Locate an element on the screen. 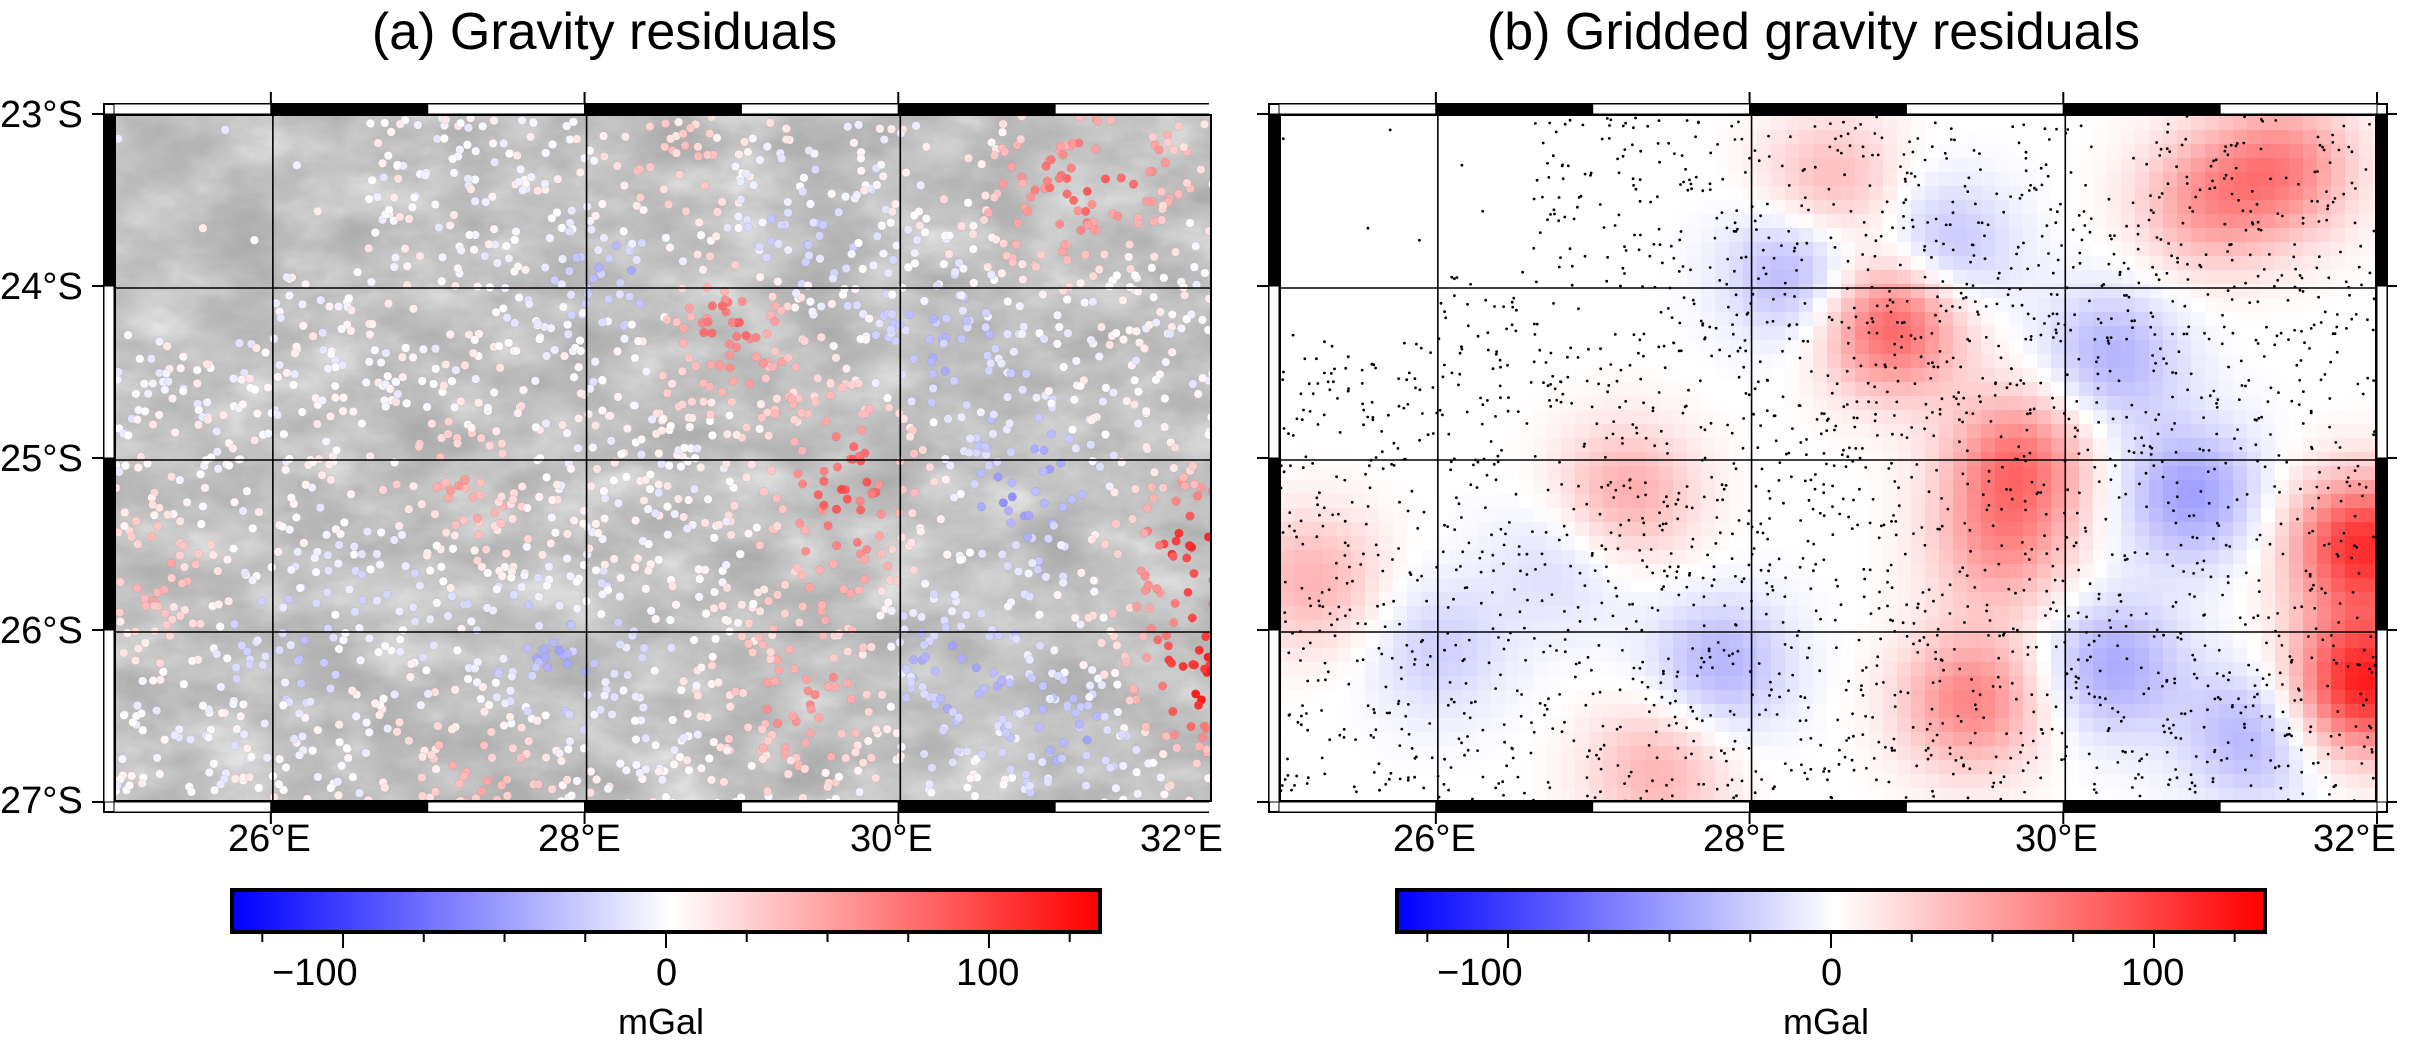 The image size is (2418, 1042). lon-label-a-26: 26°E is located at coordinates (269, 839).